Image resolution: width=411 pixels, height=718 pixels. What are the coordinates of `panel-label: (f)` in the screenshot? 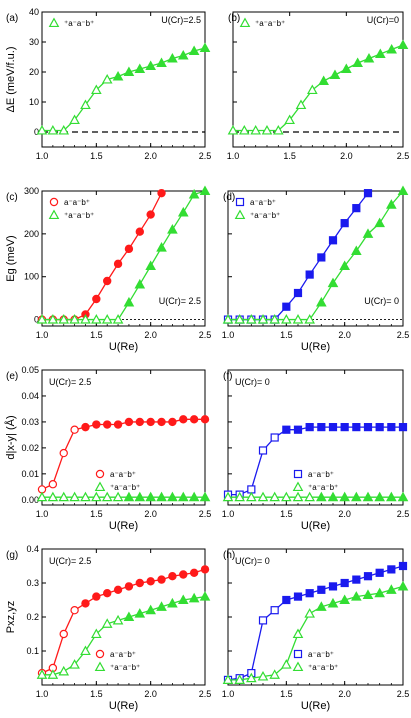 It's located at (227, 376).